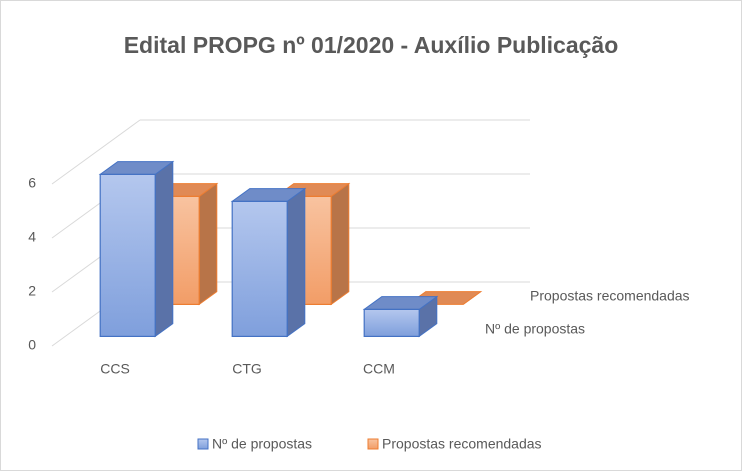 The width and height of the screenshot is (742, 471). What do you see at coordinates (462, 444) in the screenshot?
I see `legend-label: Propostas recomendadas` at bounding box center [462, 444].